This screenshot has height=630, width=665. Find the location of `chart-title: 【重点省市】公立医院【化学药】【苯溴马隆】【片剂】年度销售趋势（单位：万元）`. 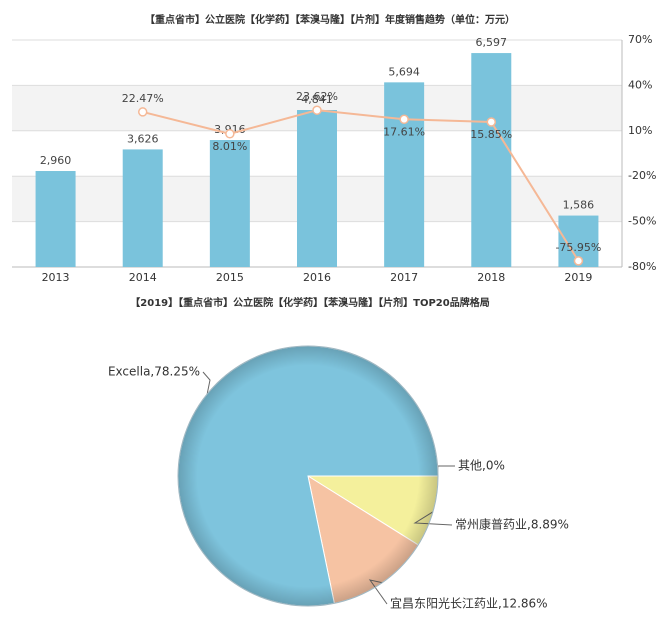

chart-title: 【重点省市】公立医院【化学药】【苯溴马隆】【片剂】年度销售趋势（单位：万元） is located at coordinates (330, 19).